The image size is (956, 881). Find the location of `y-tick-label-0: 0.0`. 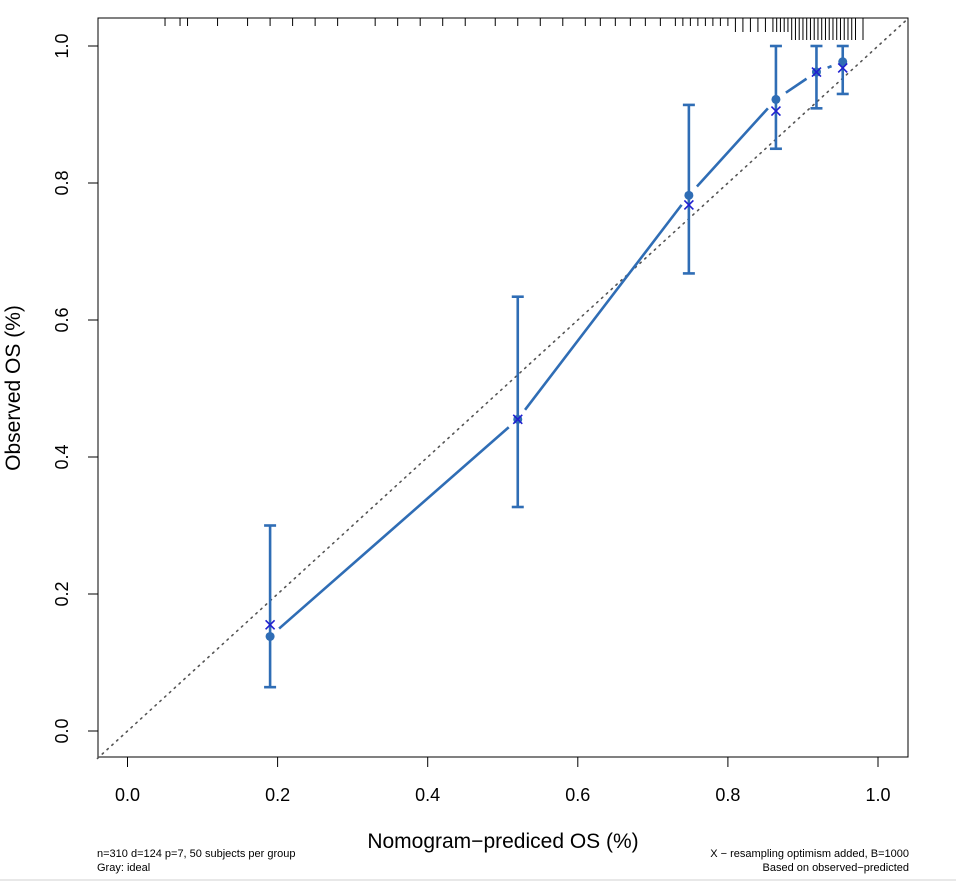

y-tick-label-0: 0.0 is located at coordinates (62, 730).